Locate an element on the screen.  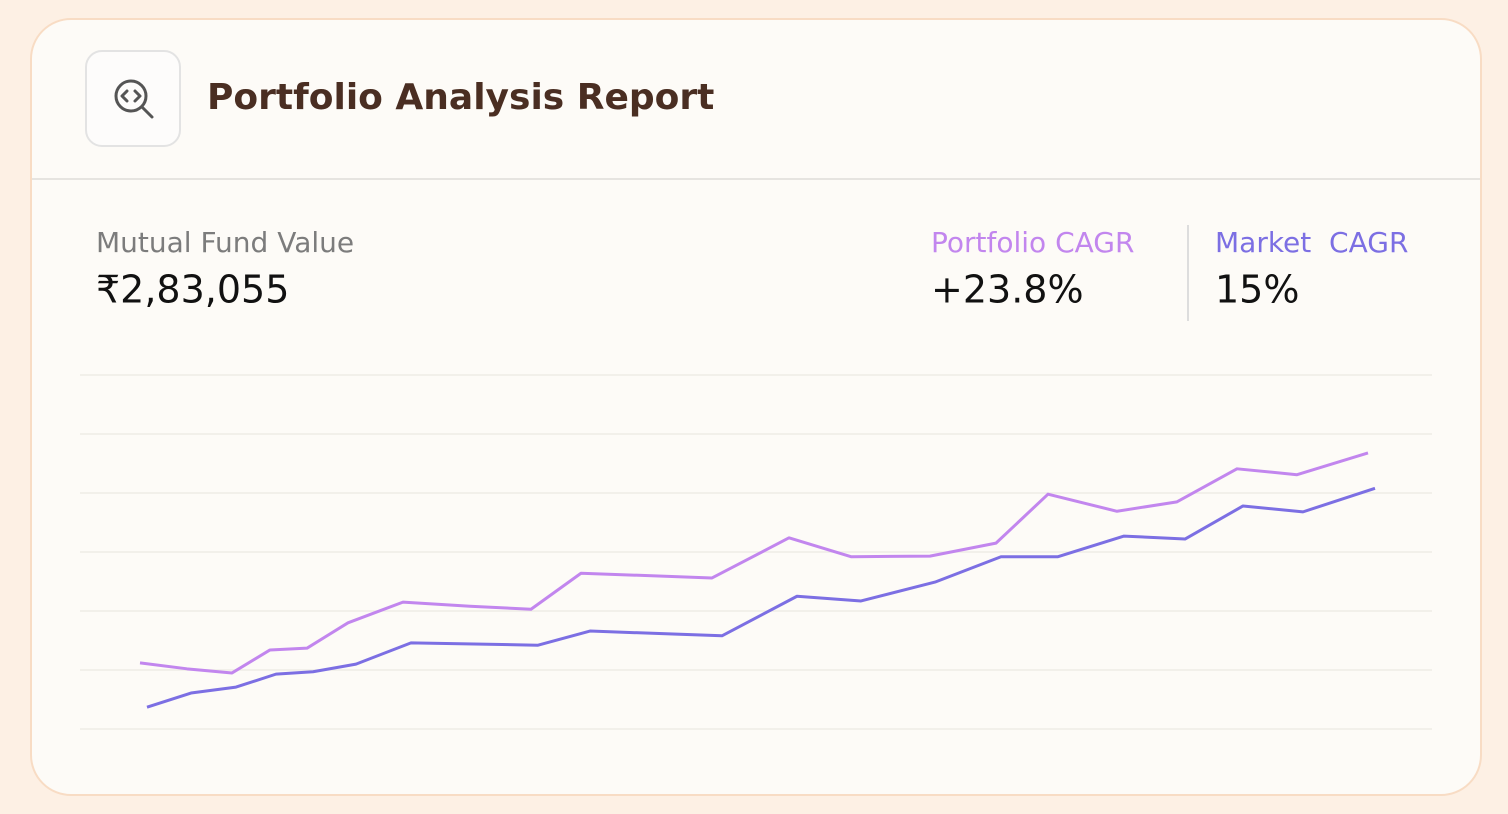
stat-label: Portfolio CAGR is located at coordinates (1032, 242).